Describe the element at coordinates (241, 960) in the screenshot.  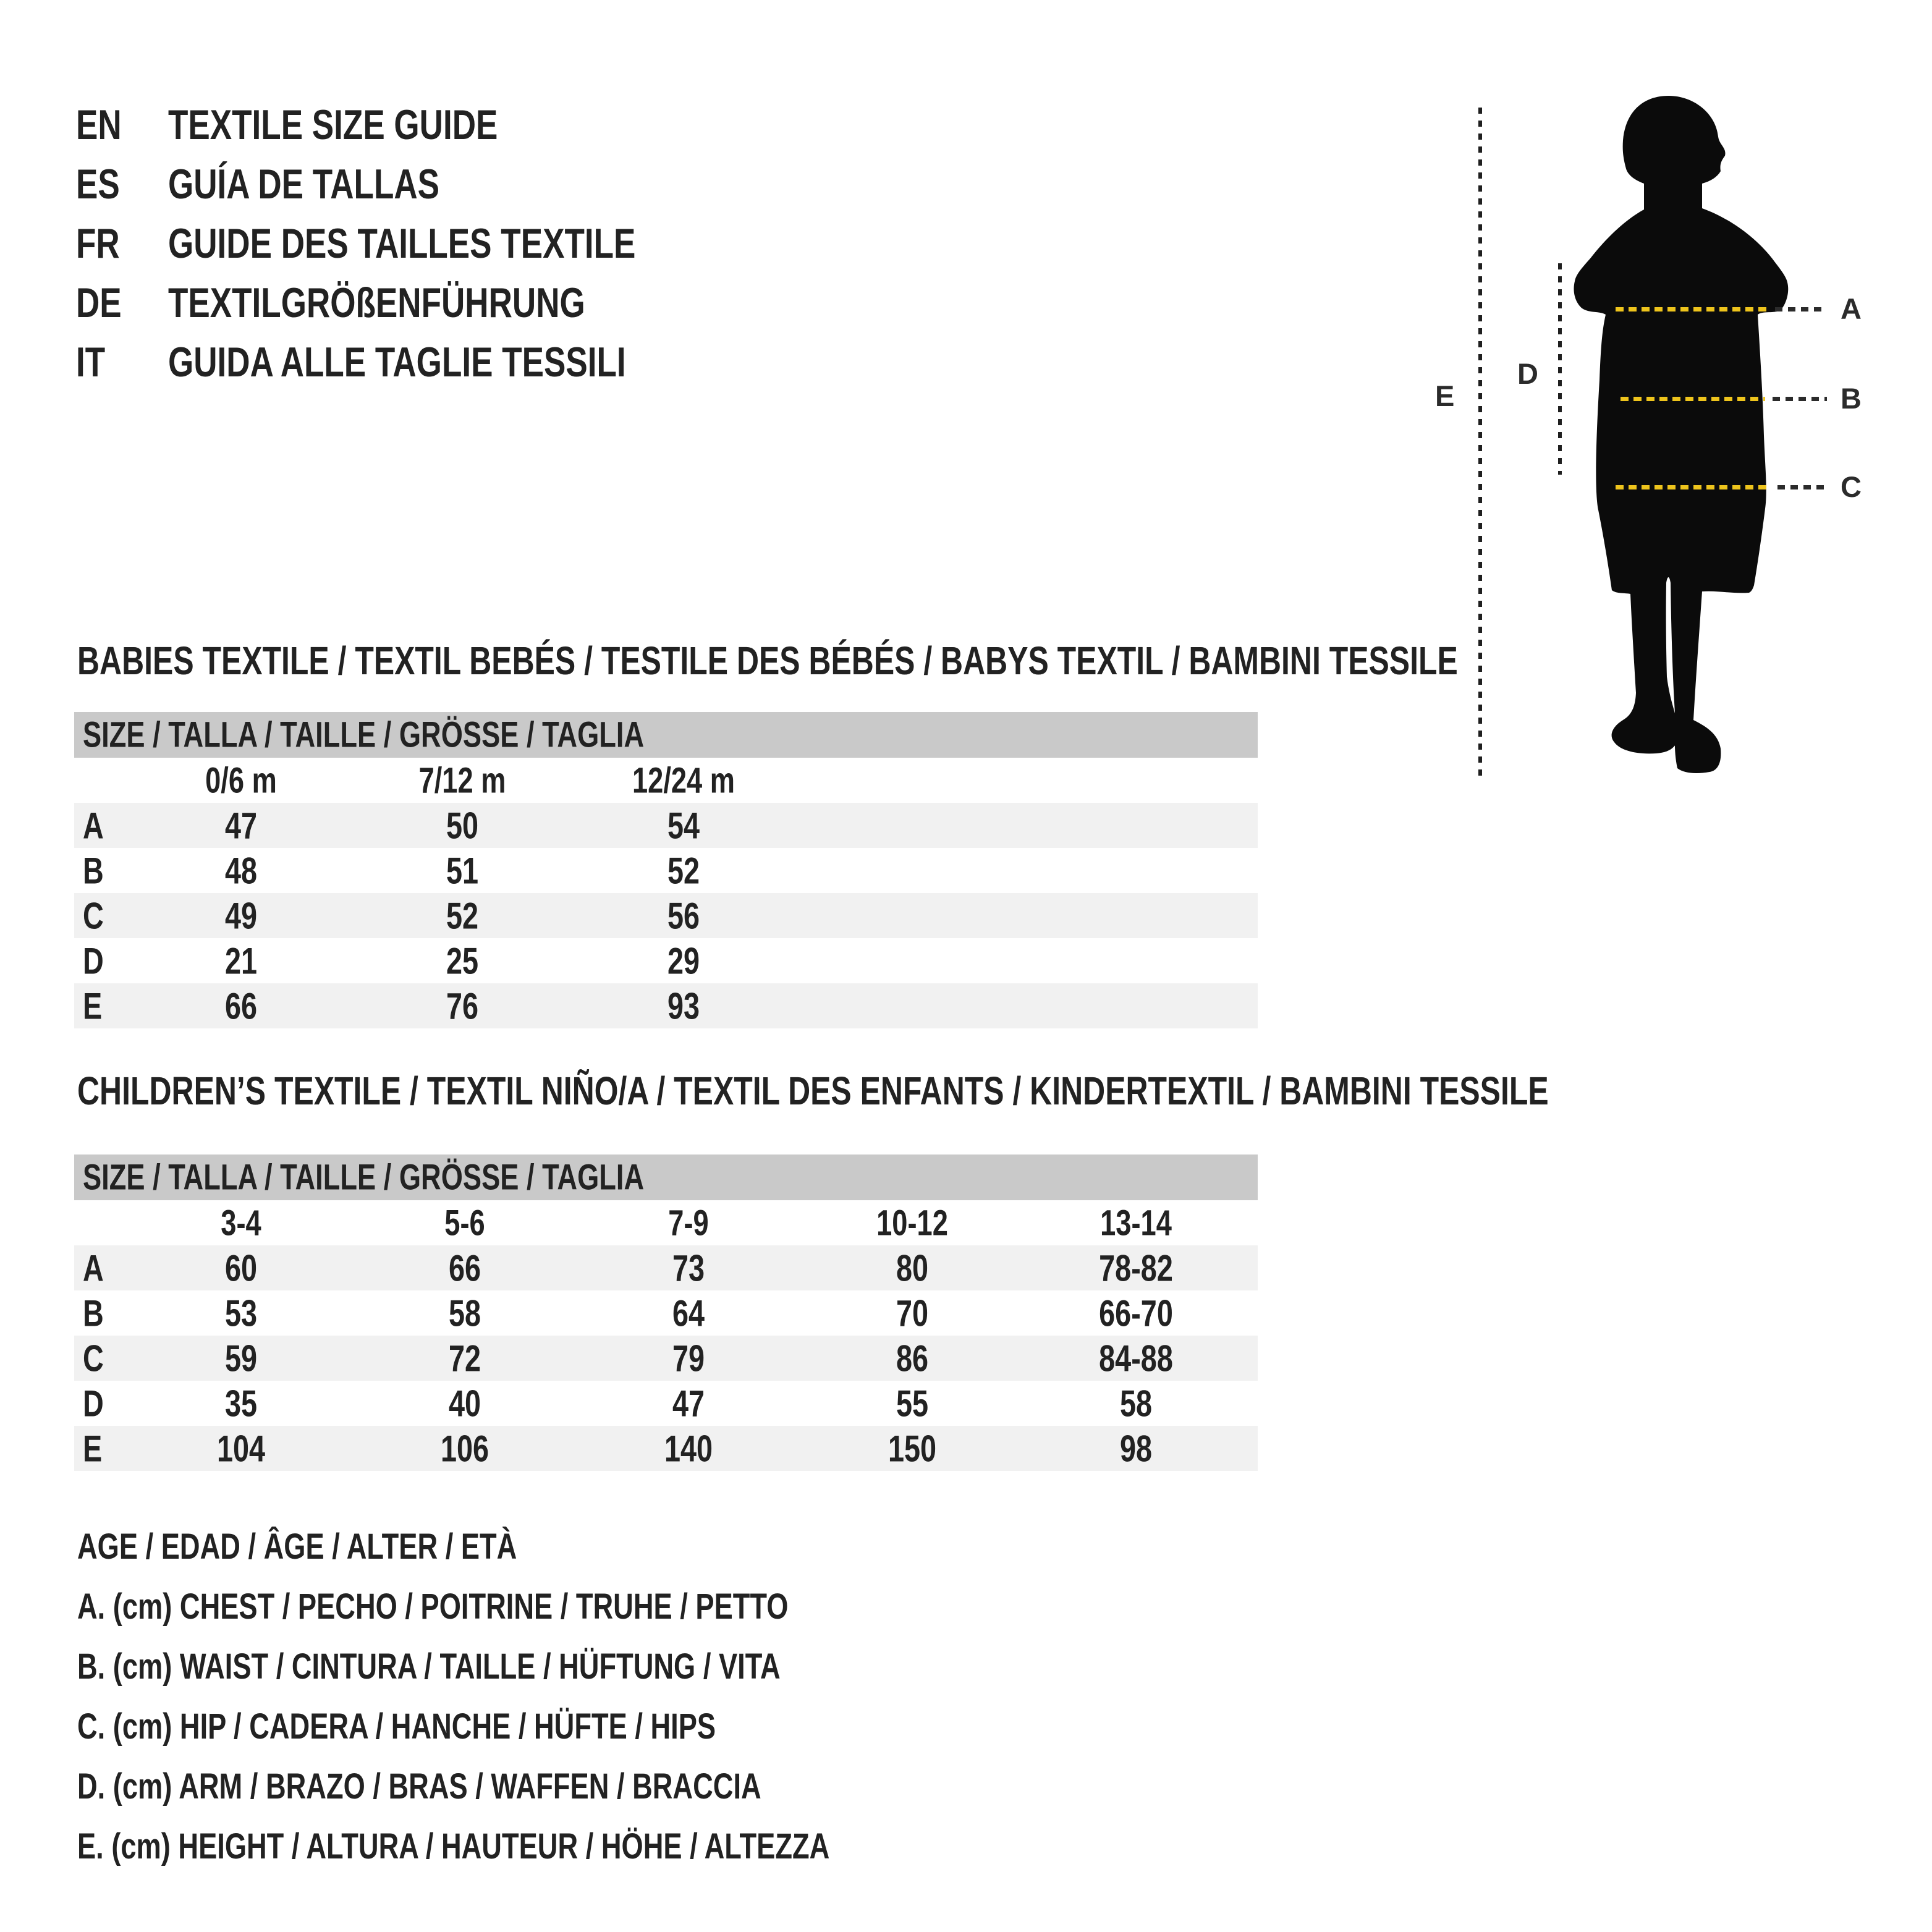
I see `table-cell: 21` at that location.